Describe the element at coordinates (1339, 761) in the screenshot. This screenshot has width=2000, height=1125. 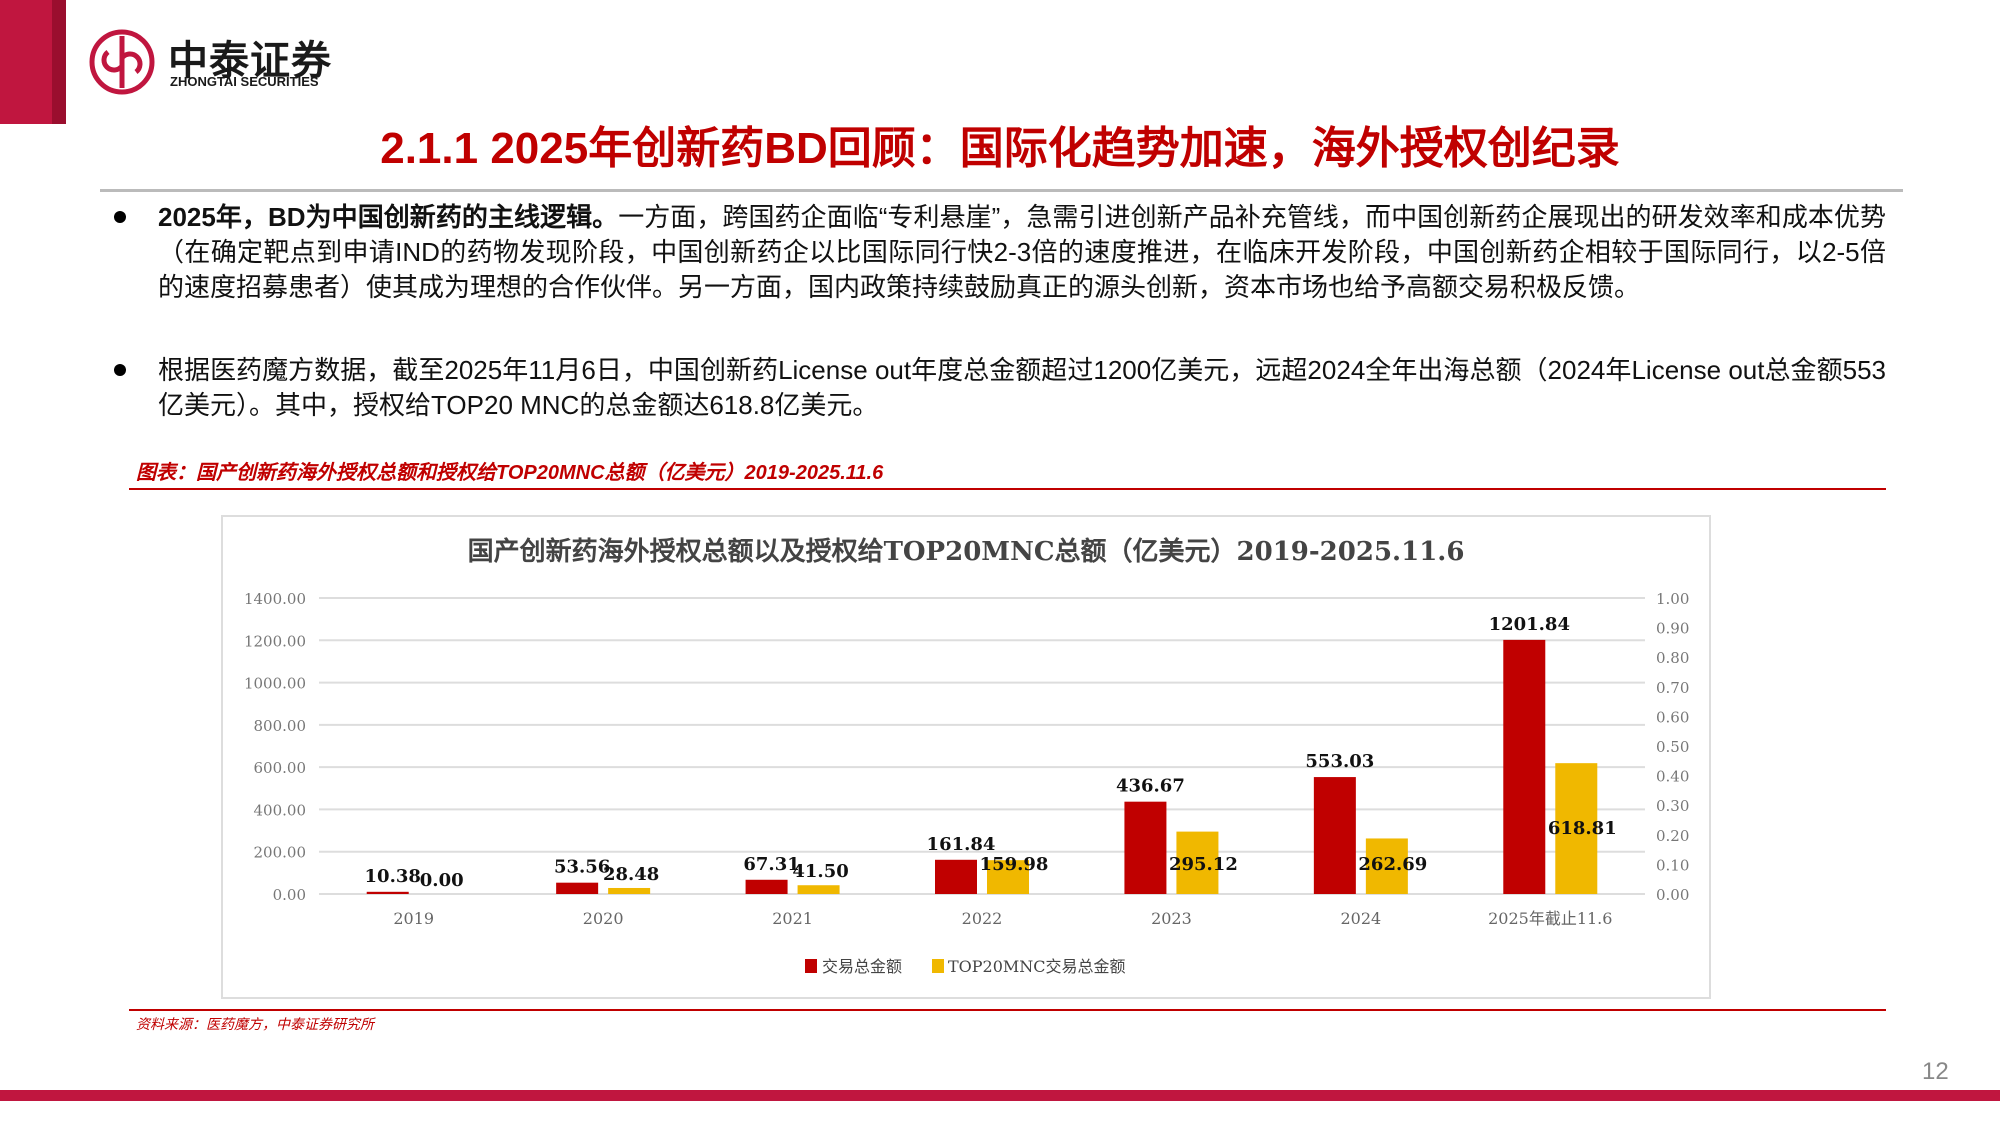
I see `data-label: 553.03` at that location.